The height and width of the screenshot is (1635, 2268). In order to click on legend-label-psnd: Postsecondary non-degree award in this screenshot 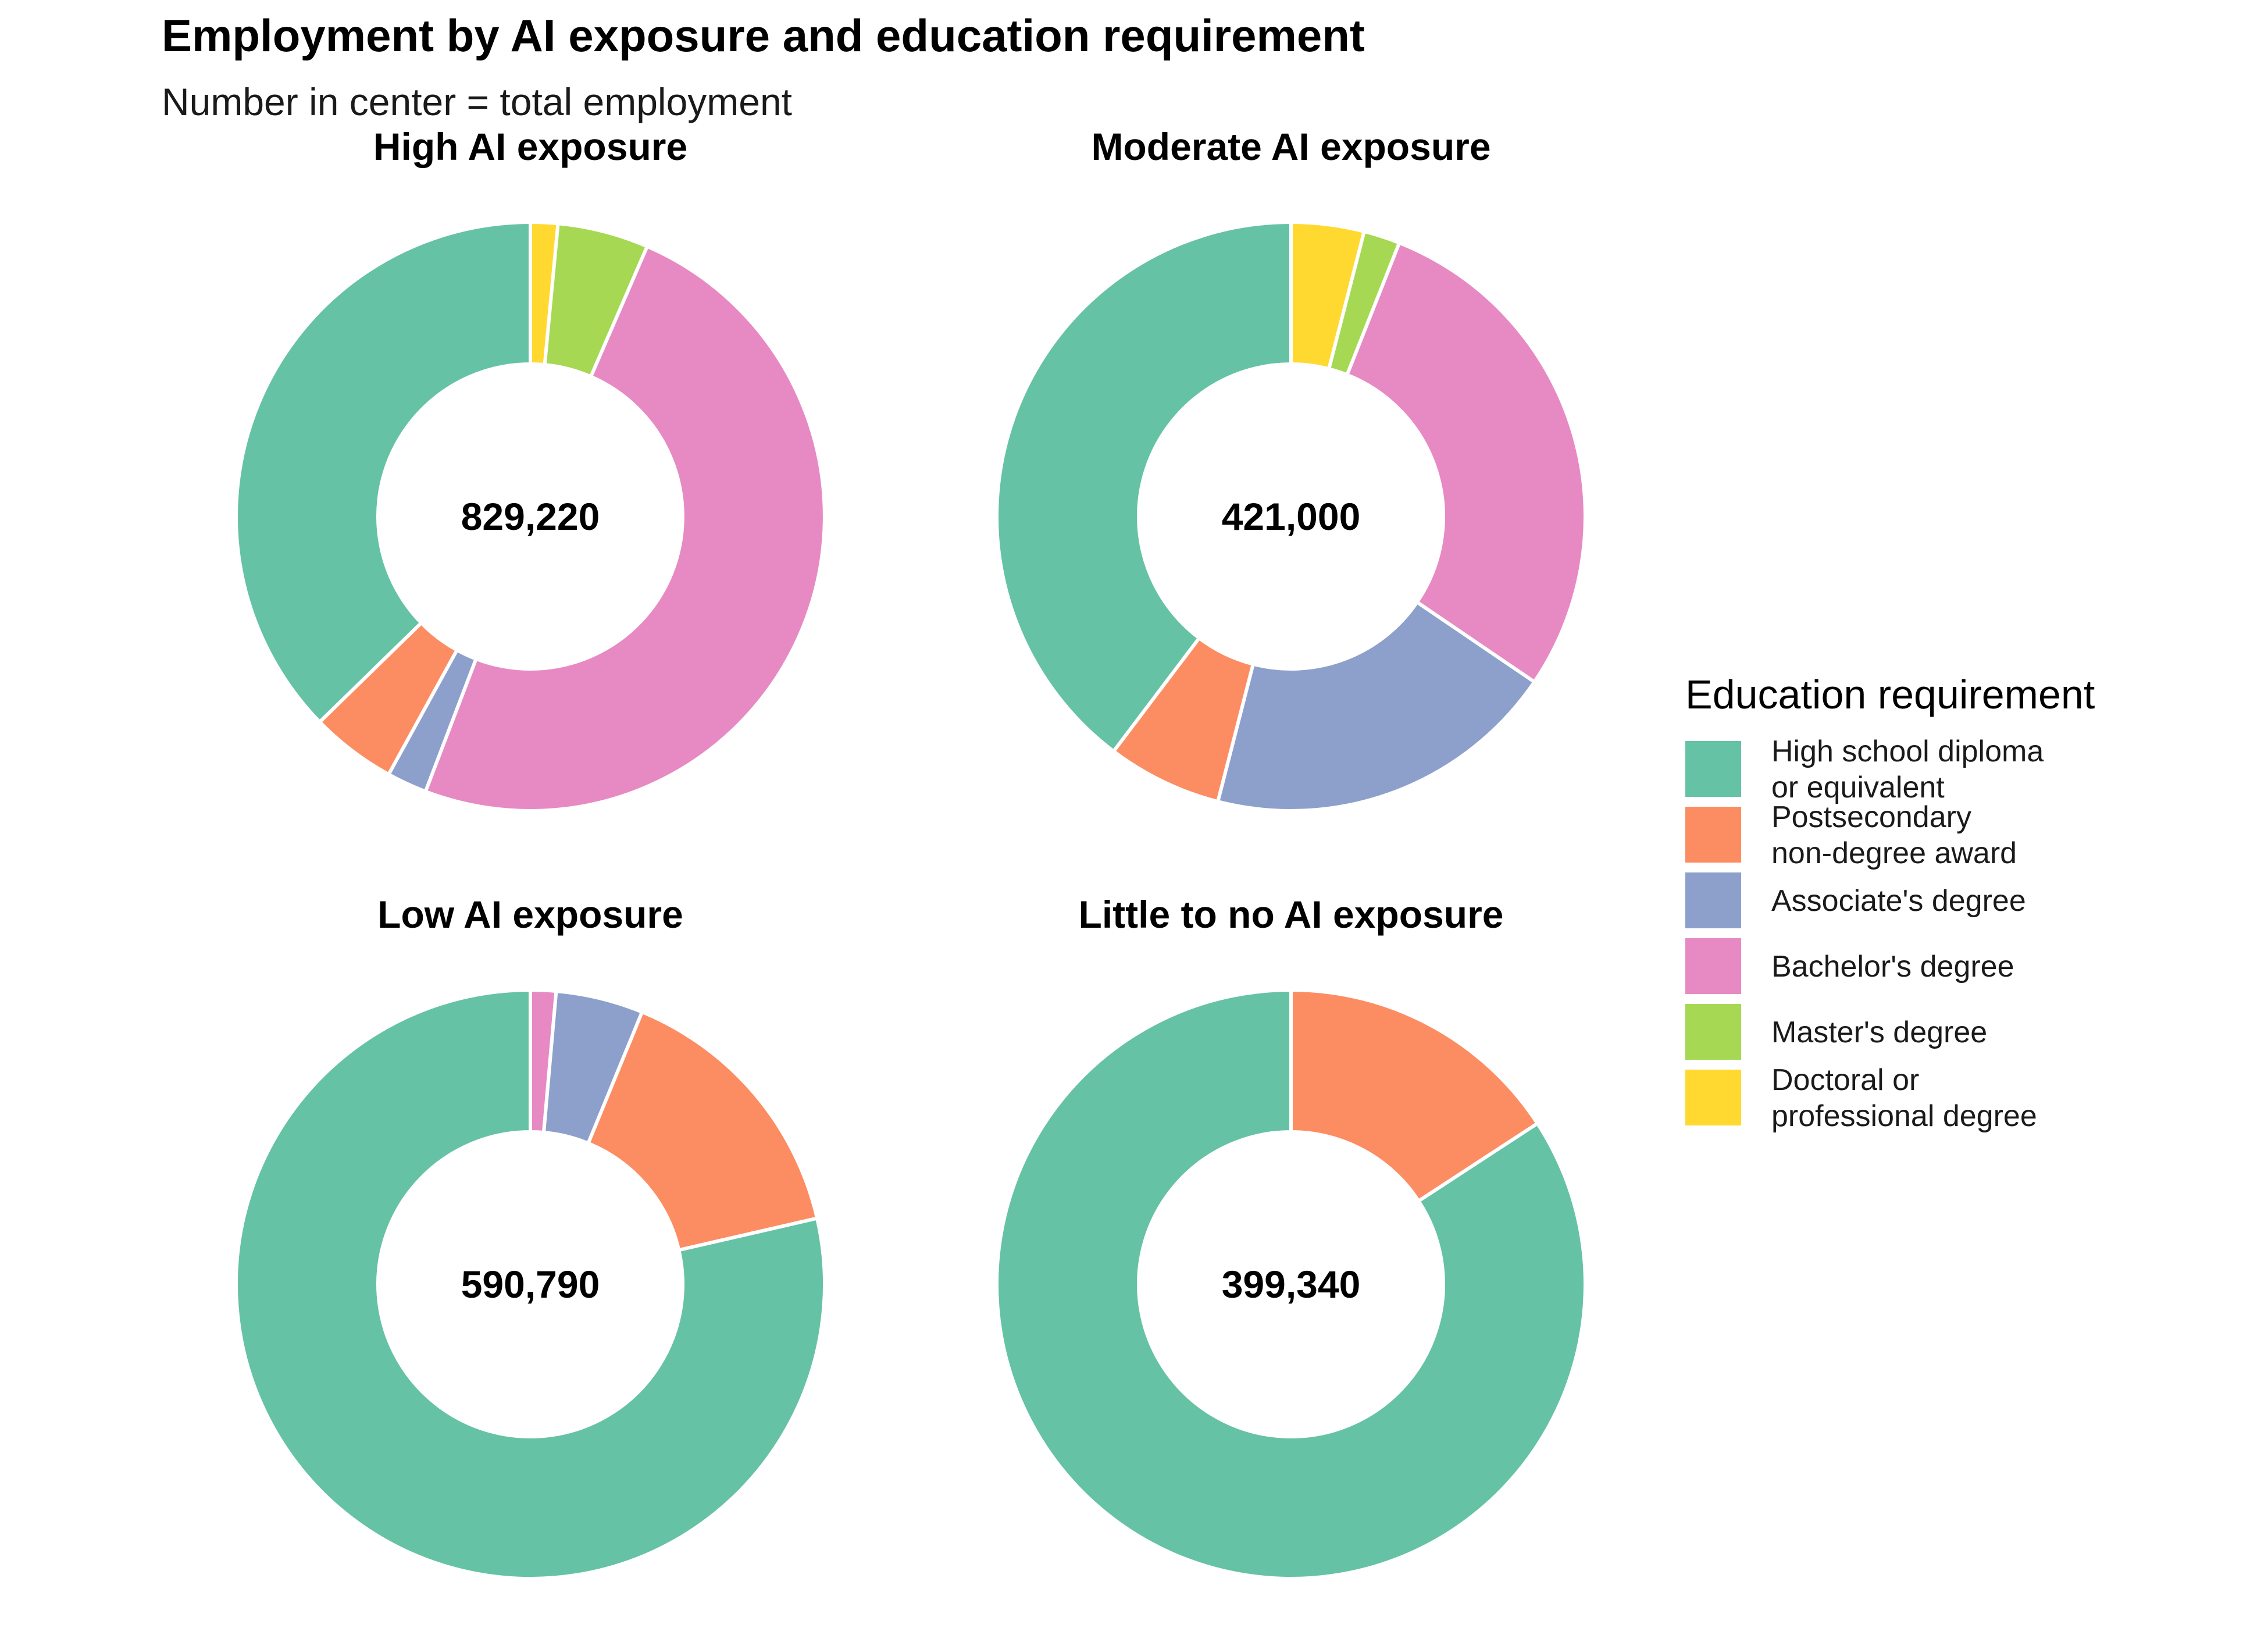, I will do `click(1894, 835)`.